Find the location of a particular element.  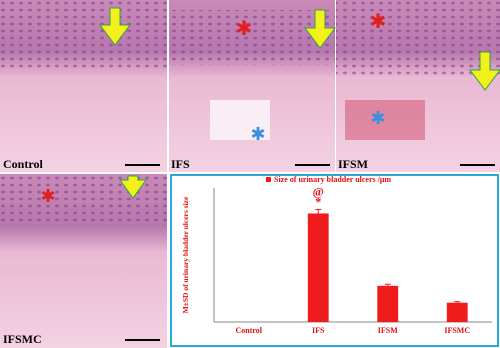

panel-label: IFSMC is located at coordinates (22, 339).